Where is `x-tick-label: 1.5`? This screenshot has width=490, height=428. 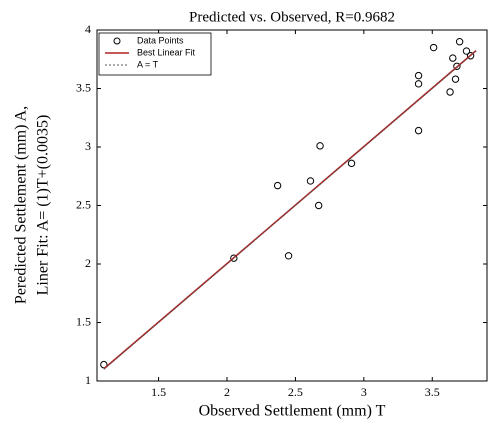
x-tick-label: 1.5 is located at coordinates (158, 392).